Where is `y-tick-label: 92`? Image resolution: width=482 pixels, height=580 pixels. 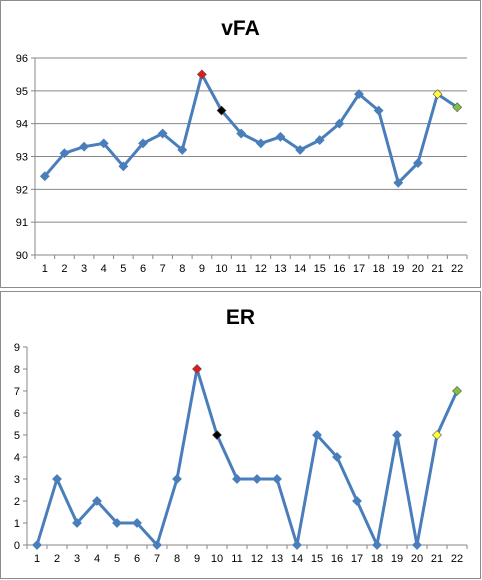
y-tick-label: 92 is located at coordinates (22, 190).